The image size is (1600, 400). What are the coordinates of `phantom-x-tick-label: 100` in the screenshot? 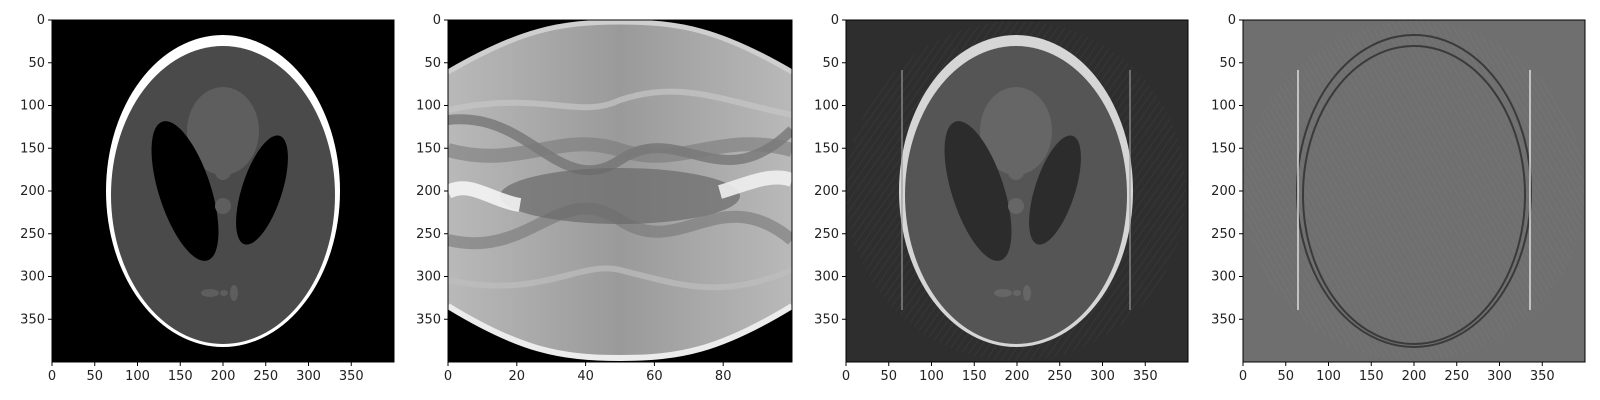 It's located at (137, 376).